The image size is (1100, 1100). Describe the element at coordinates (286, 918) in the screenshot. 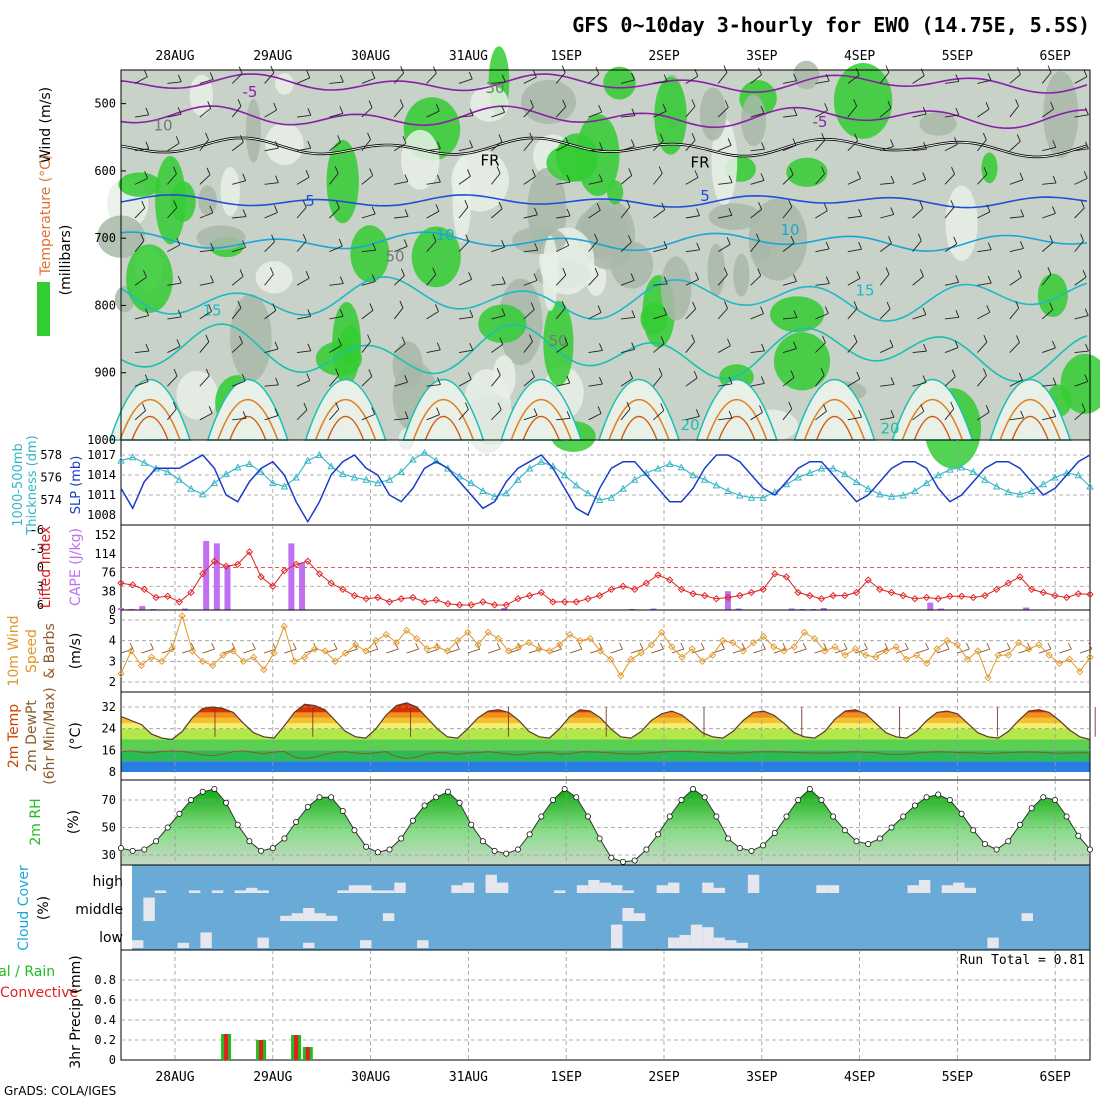

I see `cloud-bar-mid` at that location.